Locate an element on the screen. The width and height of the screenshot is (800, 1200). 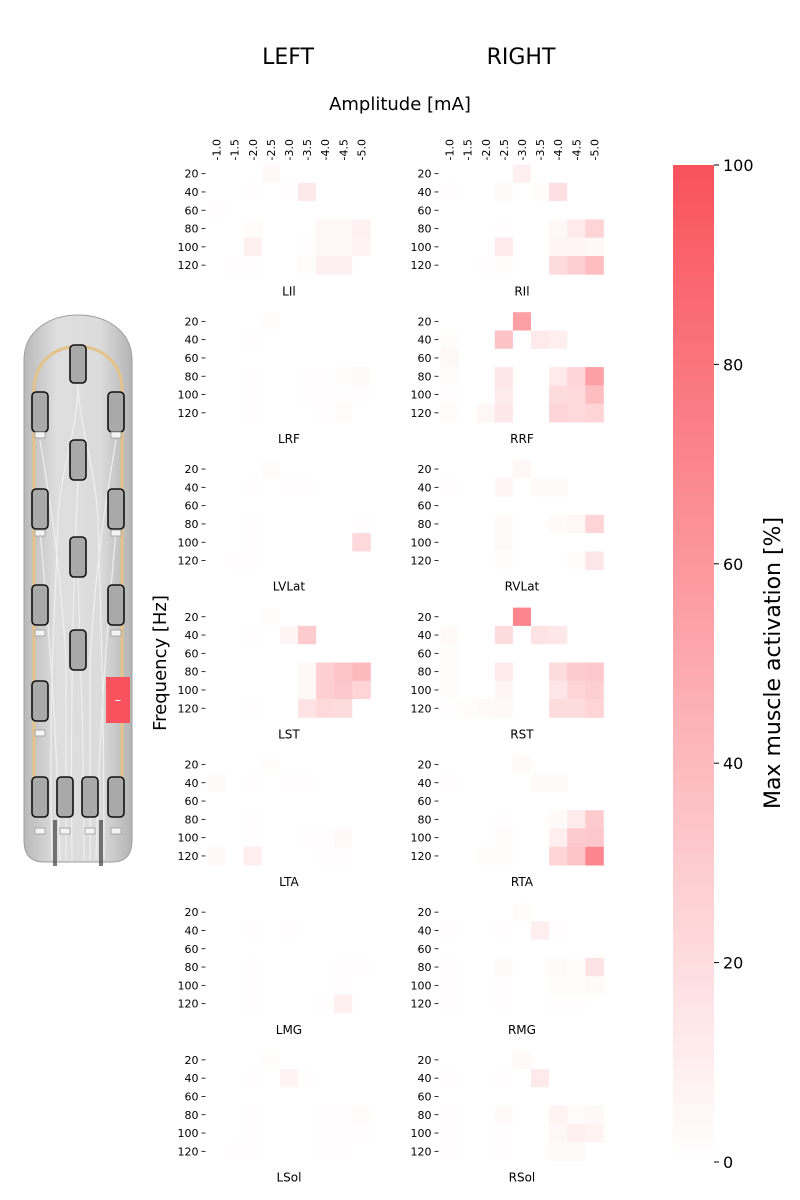
panel-label: RTA is located at coordinates (522, 882).